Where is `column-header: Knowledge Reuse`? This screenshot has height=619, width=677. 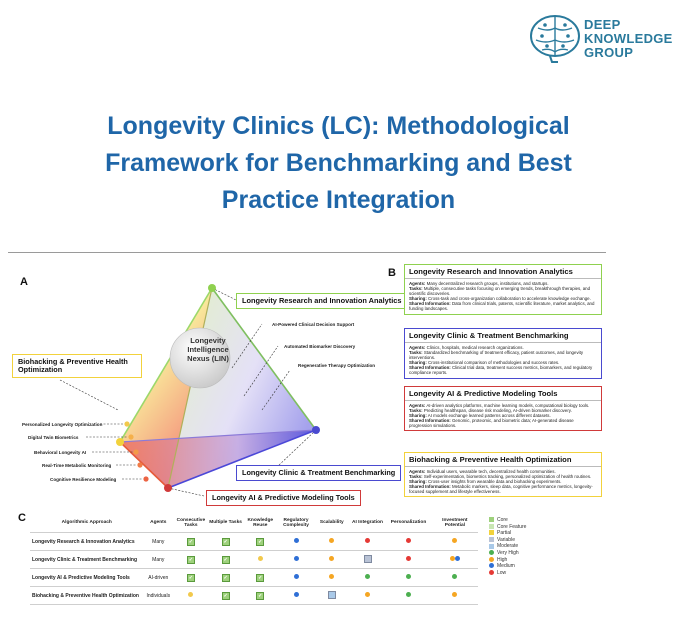 column-header: Knowledge Reuse is located at coordinates (260, 523).